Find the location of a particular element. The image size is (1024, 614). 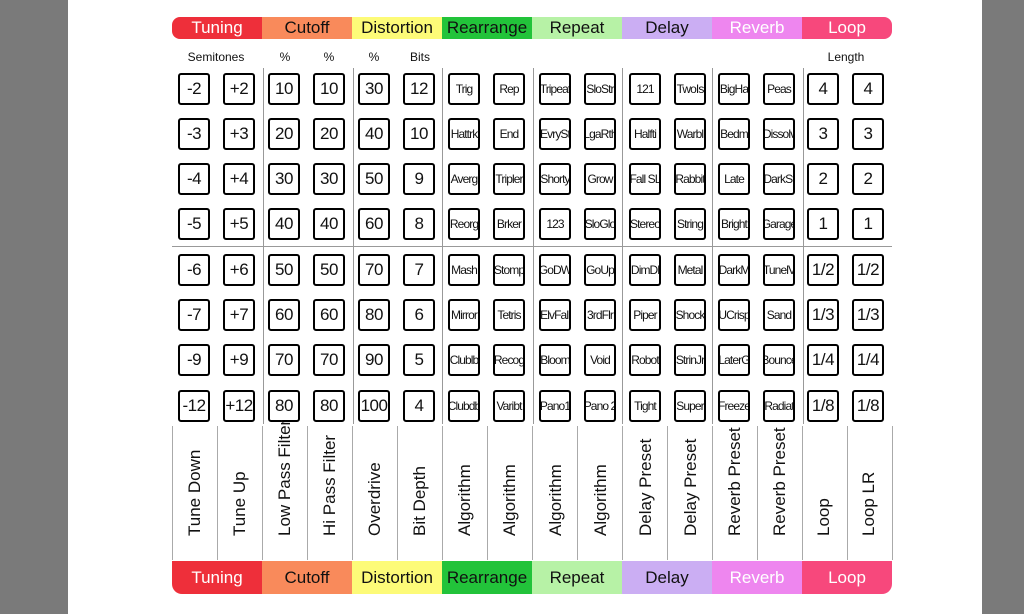

pad-button-tune-up-2-9: +9 is located at coordinates (239, 360).